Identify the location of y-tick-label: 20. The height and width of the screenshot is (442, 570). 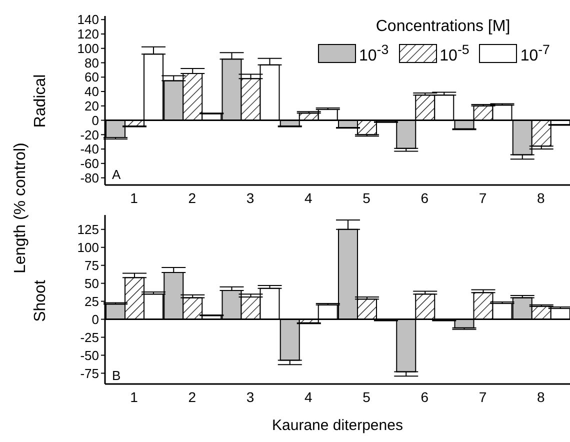
(91, 106).